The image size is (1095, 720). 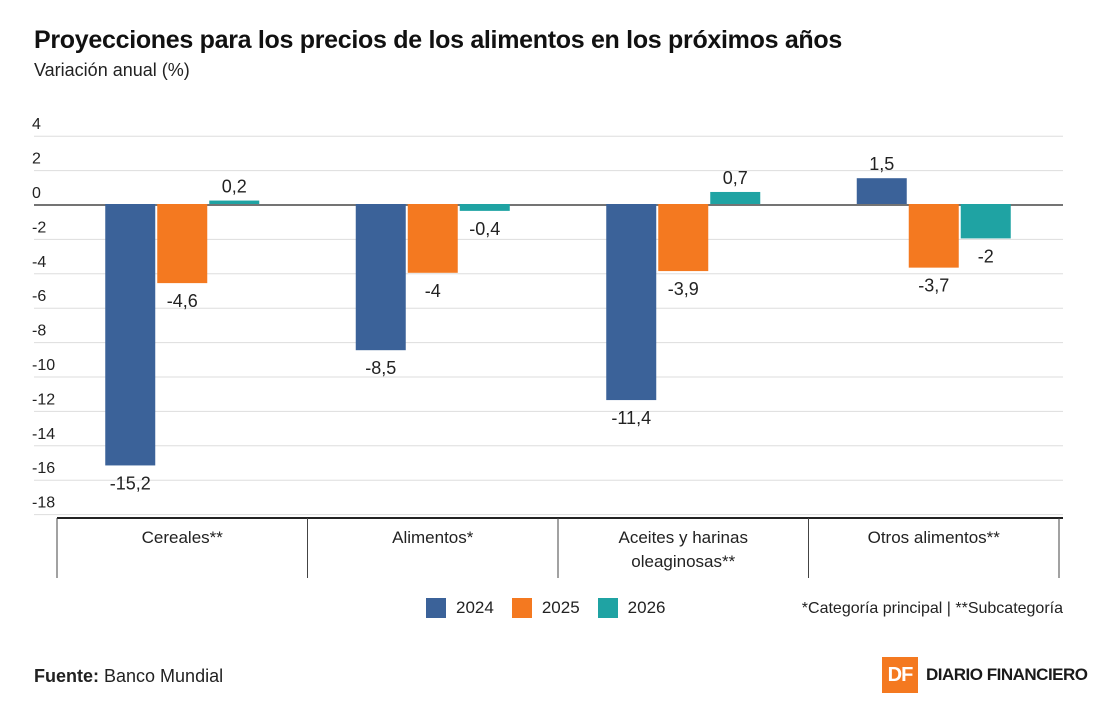 What do you see at coordinates (433, 291) in the screenshot?
I see `data-label: -4` at bounding box center [433, 291].